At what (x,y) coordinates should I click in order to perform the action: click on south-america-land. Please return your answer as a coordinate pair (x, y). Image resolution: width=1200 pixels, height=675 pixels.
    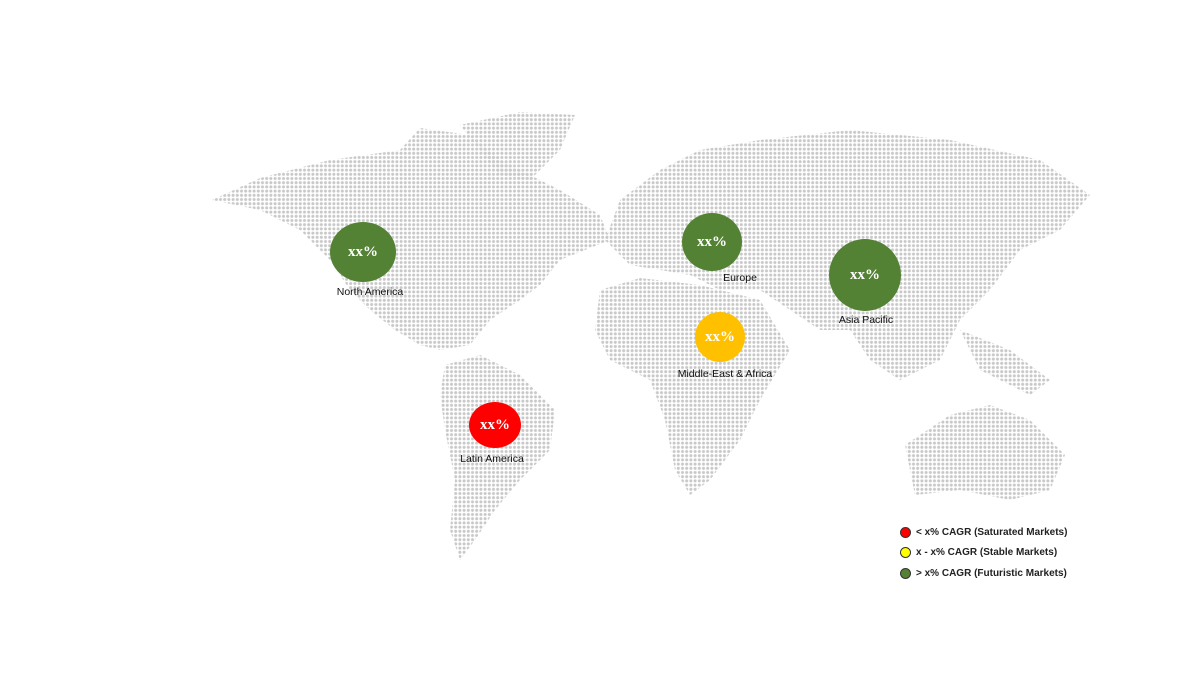
    Looking at the image, I should click on (497, 457).